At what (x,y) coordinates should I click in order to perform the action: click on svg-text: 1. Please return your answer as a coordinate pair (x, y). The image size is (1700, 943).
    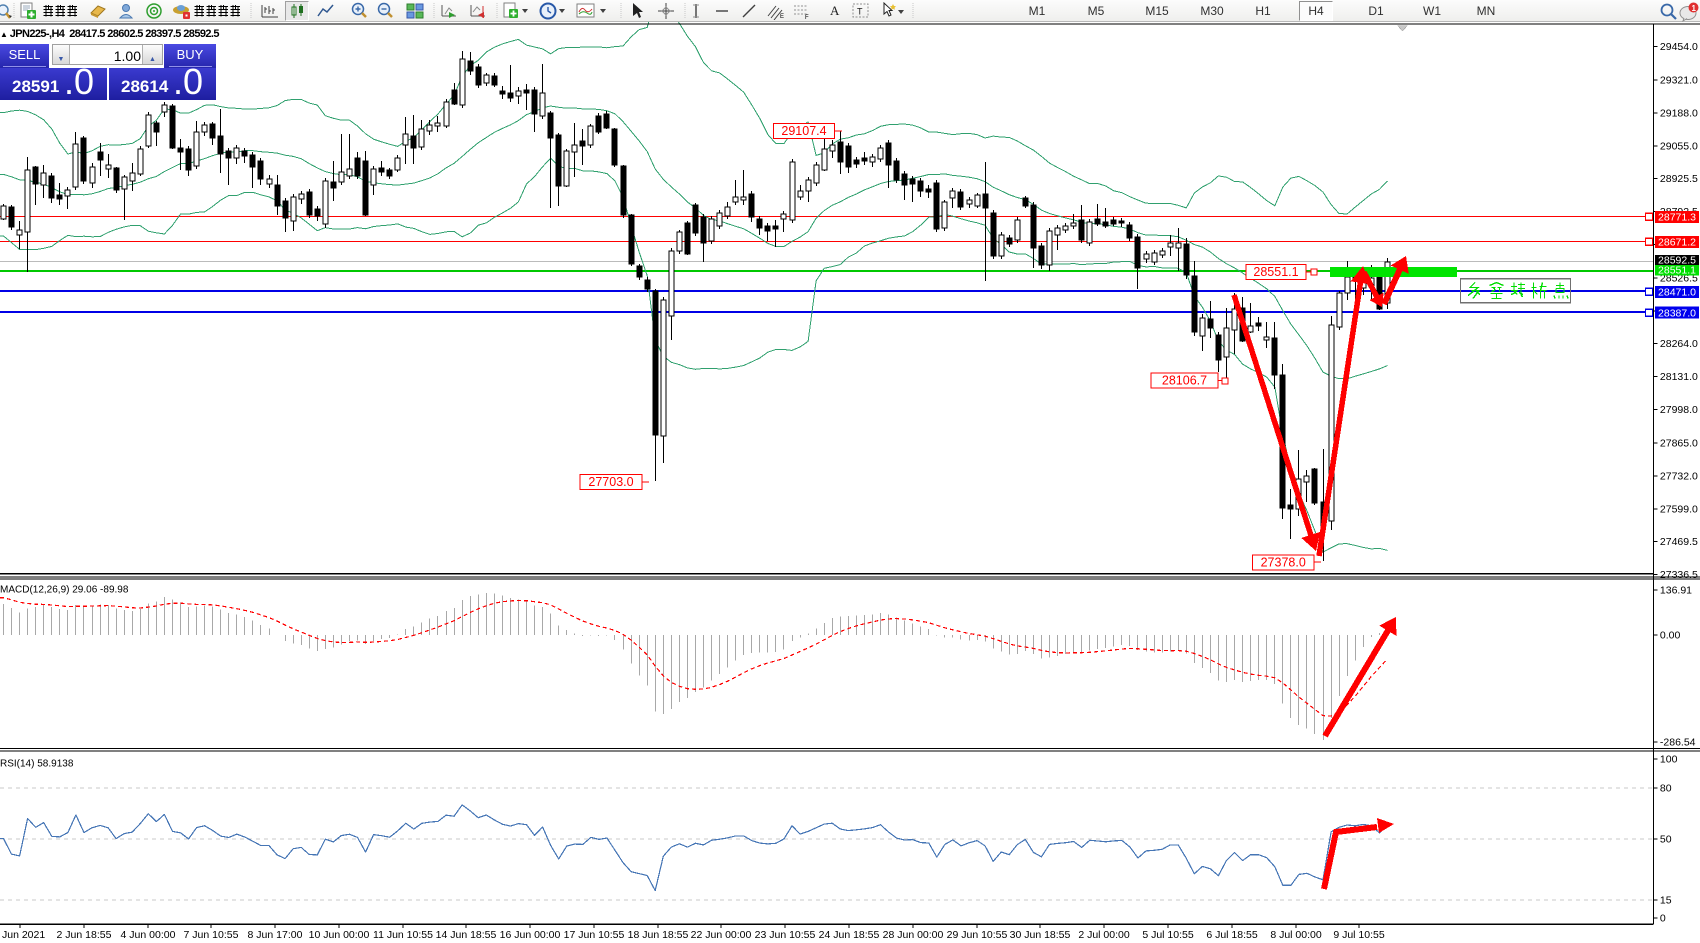
    Looking at the image, I should click on (1694, 8).